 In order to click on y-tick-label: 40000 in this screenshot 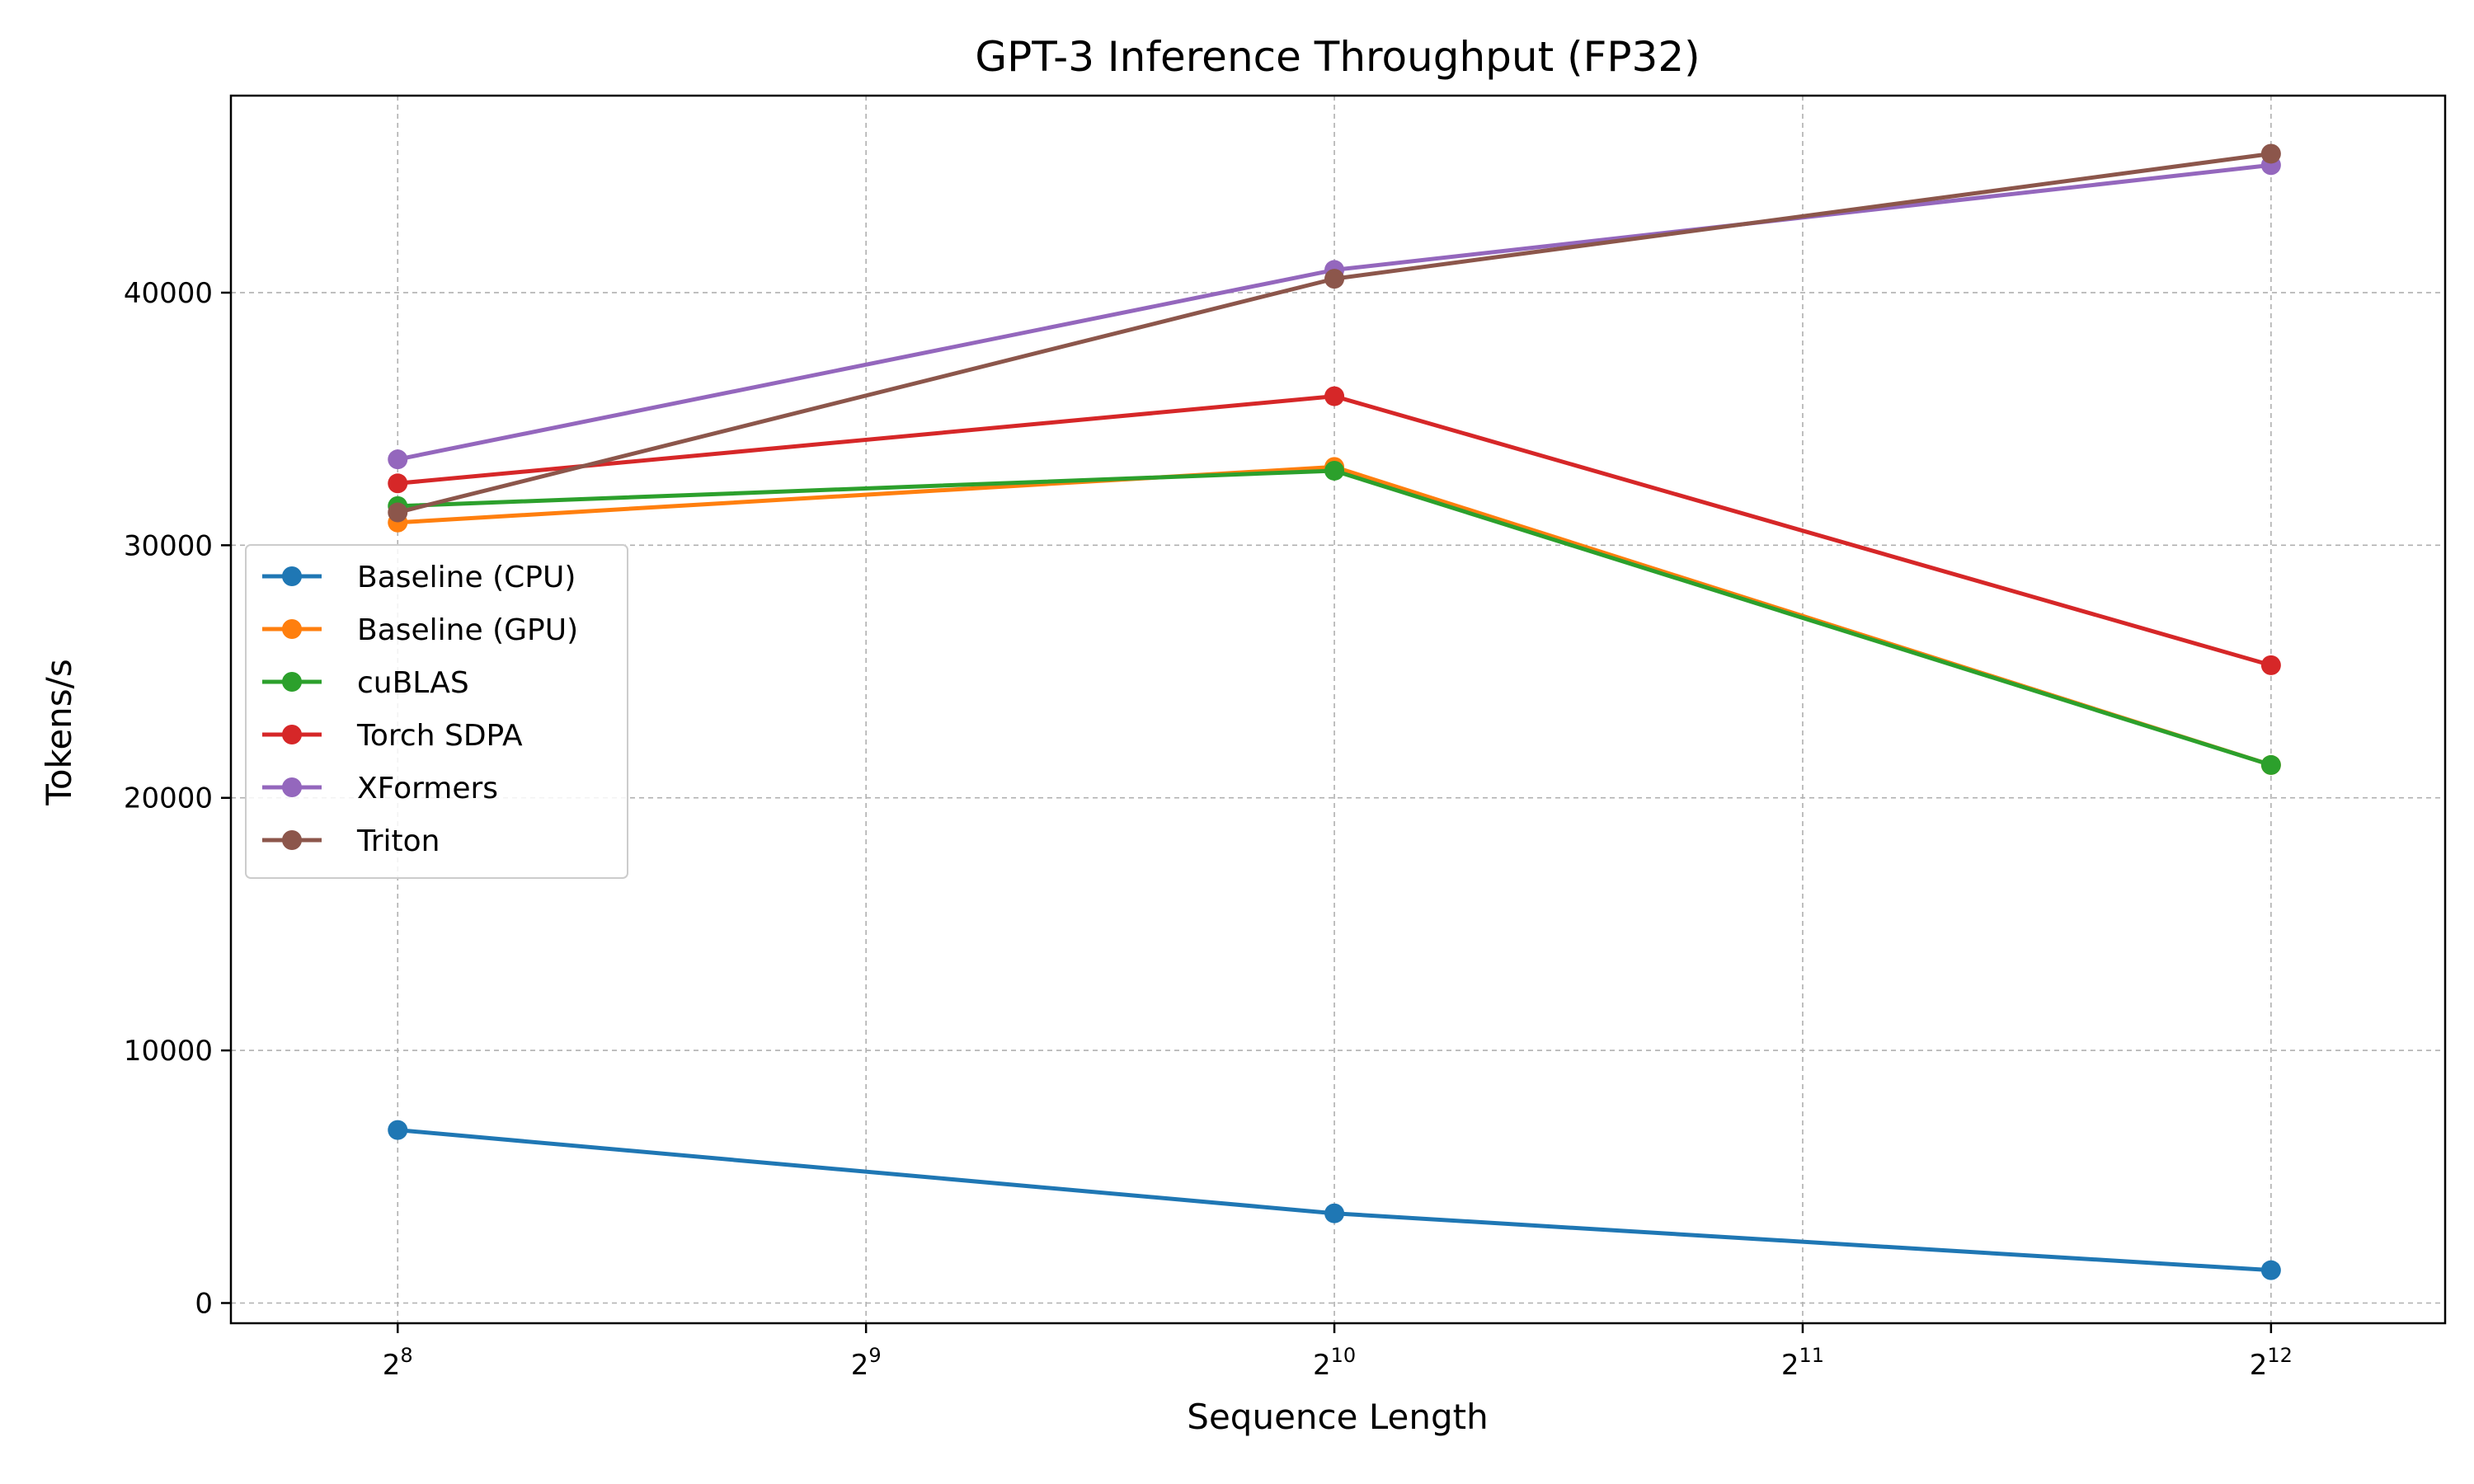, I will do `click(168, 293)`.